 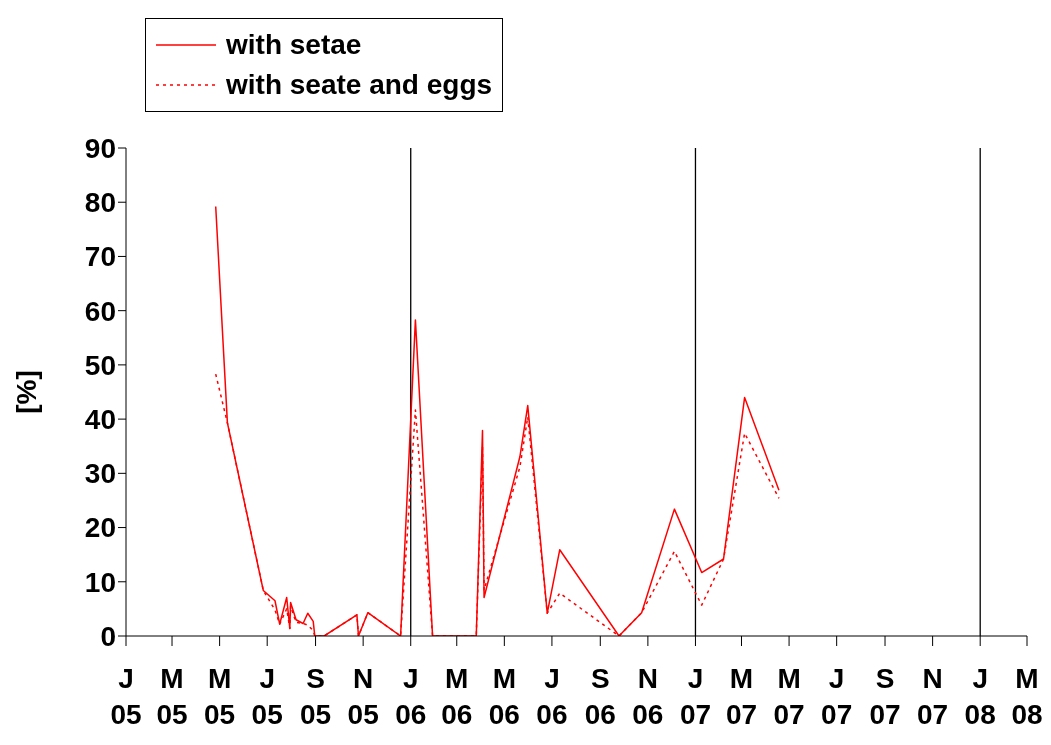 I want to click on y-tick-label: 70, so click(x=100, y=257).